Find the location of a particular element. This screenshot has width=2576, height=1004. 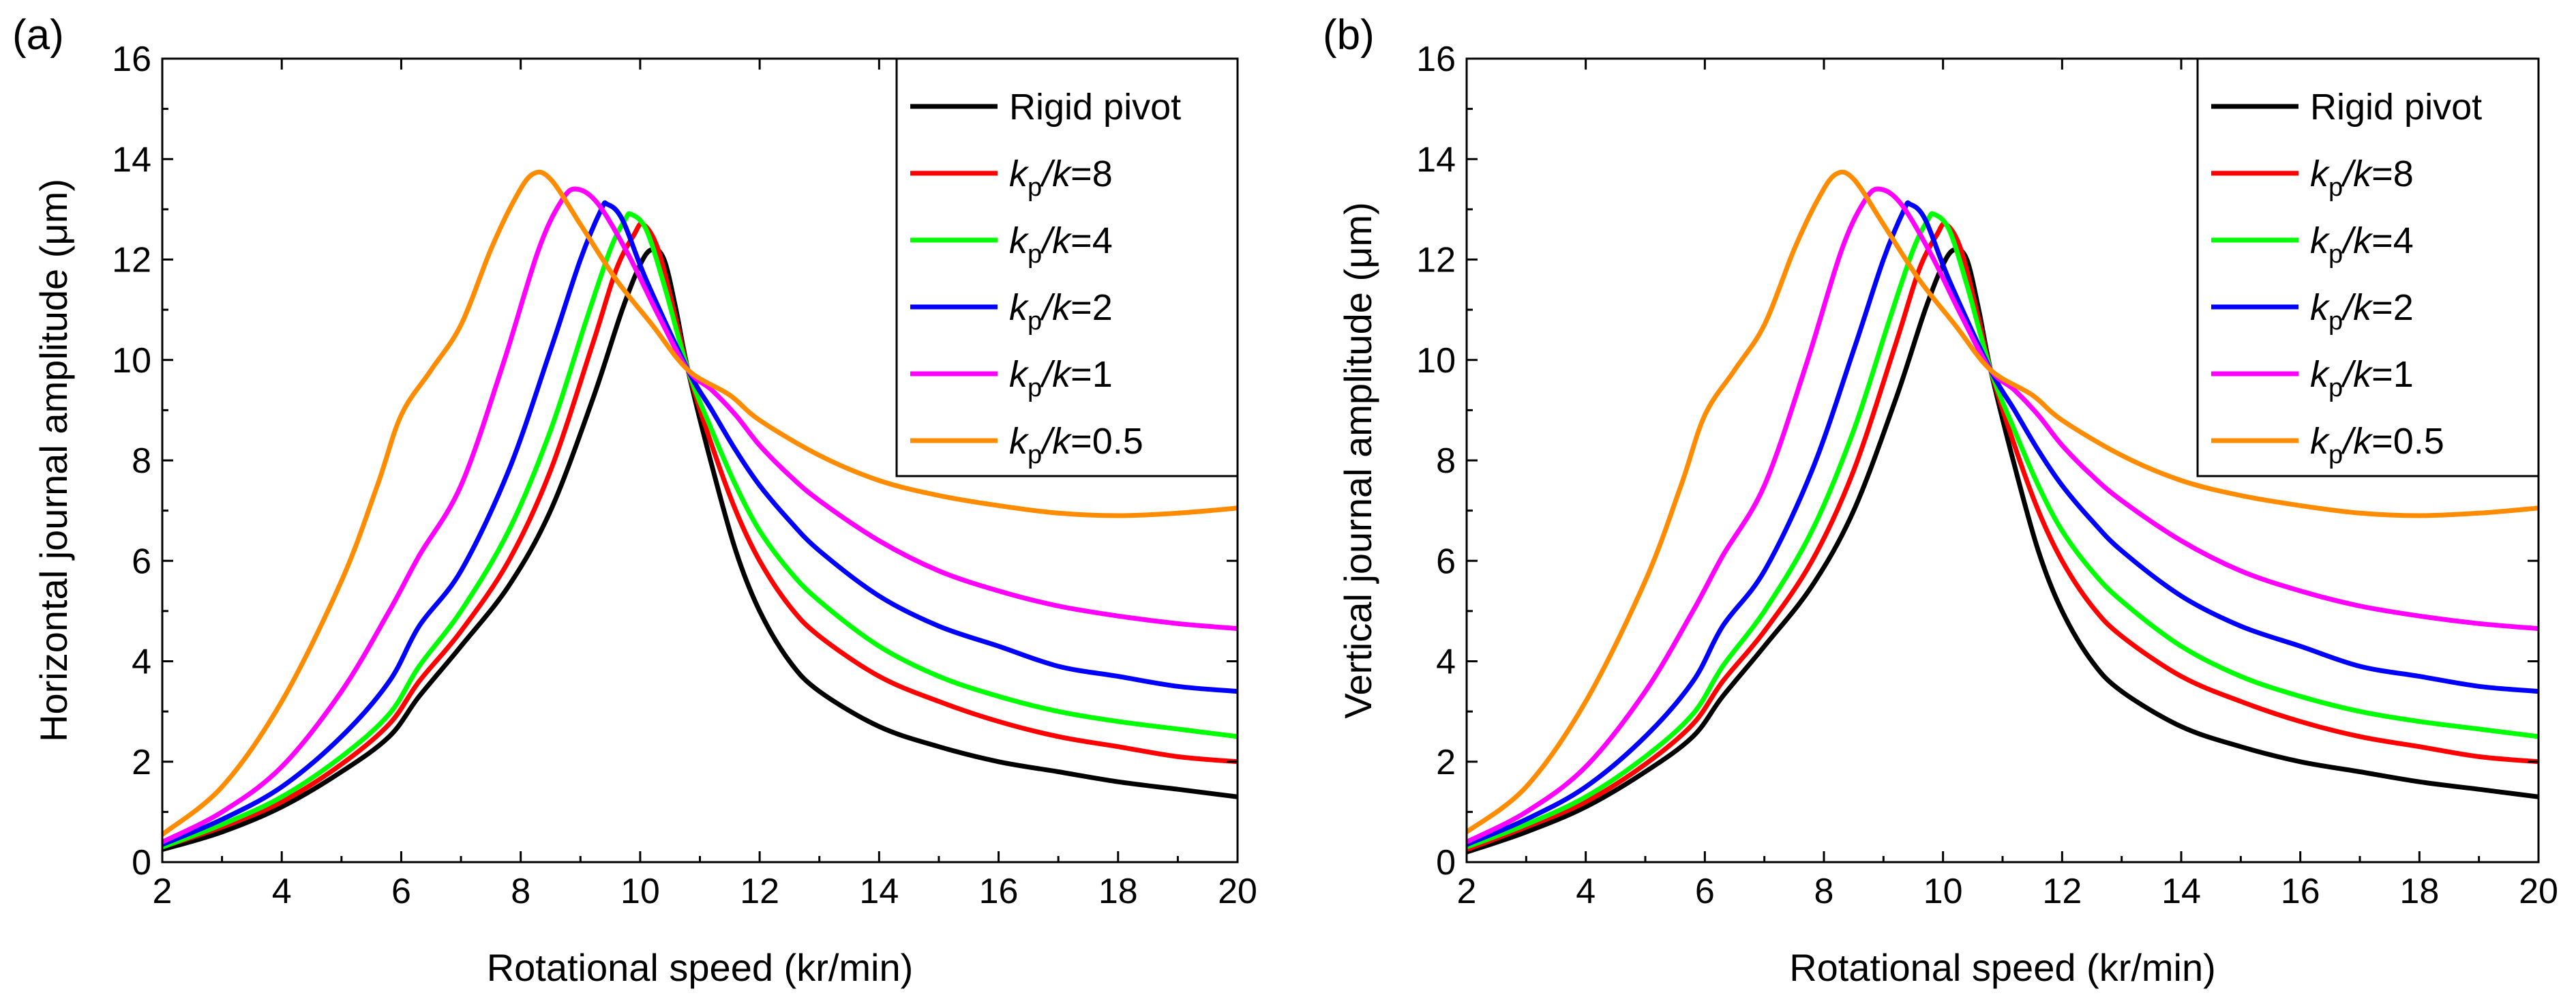

y-axis-title: Vertical journal amplitude (μm) is located at coordinates (1357, 460).